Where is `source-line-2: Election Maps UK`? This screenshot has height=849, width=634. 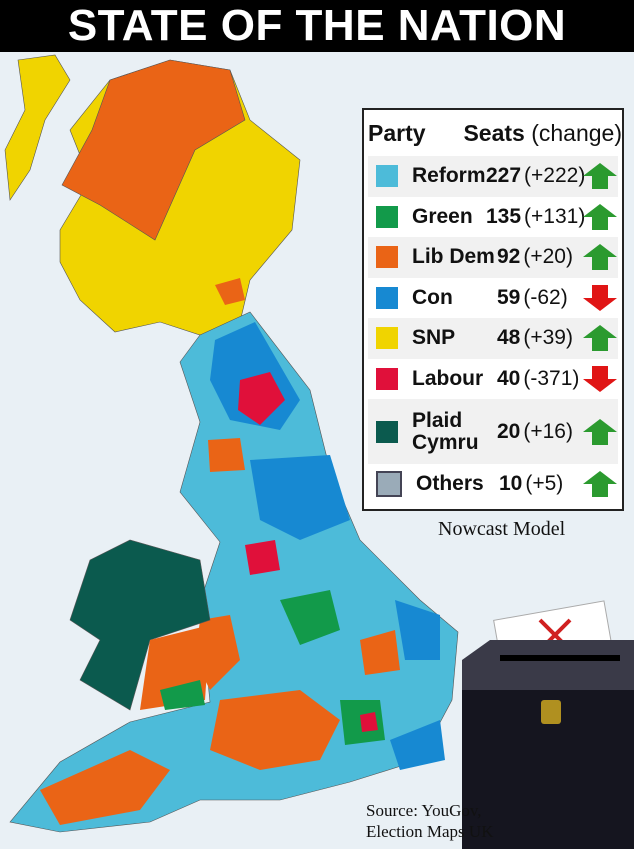 source-line-2: Election Maps UK is located at coordinates (430, 831).